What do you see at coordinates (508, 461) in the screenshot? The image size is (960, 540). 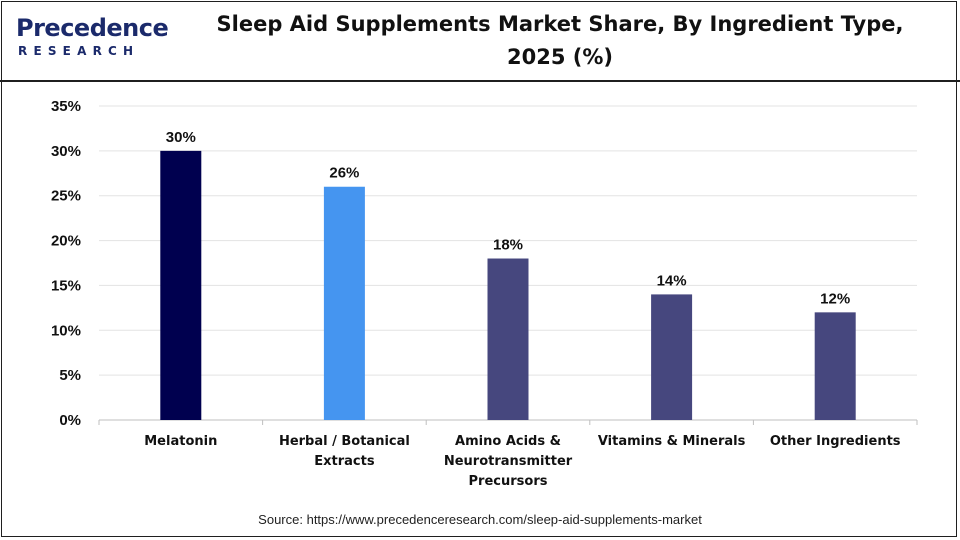 I see `x-category-label: Neurotransmitter` at bounding box center [508, 461].